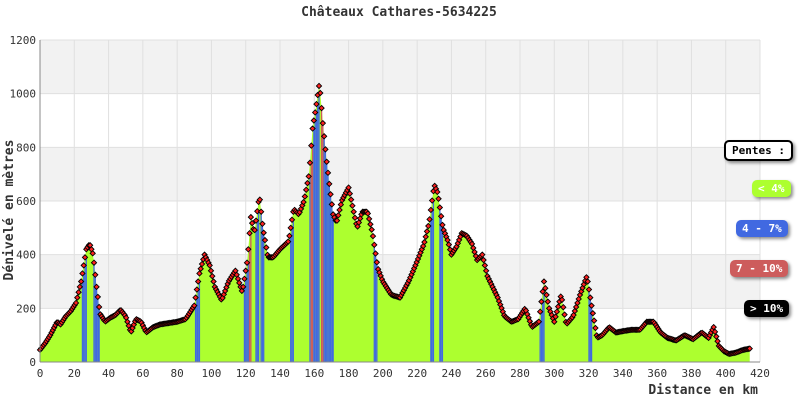 This screenshot has height=400, width=800. What do you see at coordinates (759, 268) in the screenshot?
I see `legend-item-7-10: 7 - 10%` at bounding box center [759, 268].